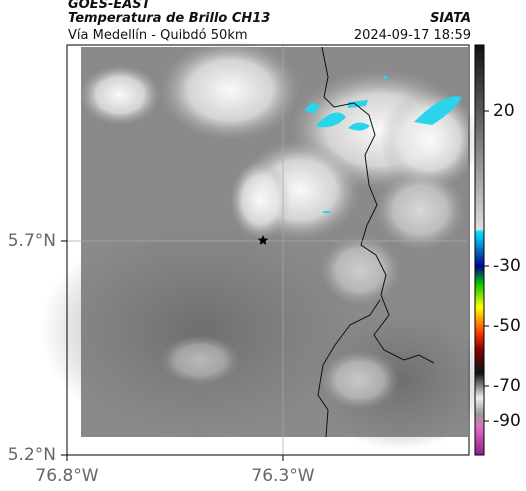  What do you see at coordinates (507, 386) in the screenshot?
I see `colorbar-label: -70` at bounding box center [507, 386].